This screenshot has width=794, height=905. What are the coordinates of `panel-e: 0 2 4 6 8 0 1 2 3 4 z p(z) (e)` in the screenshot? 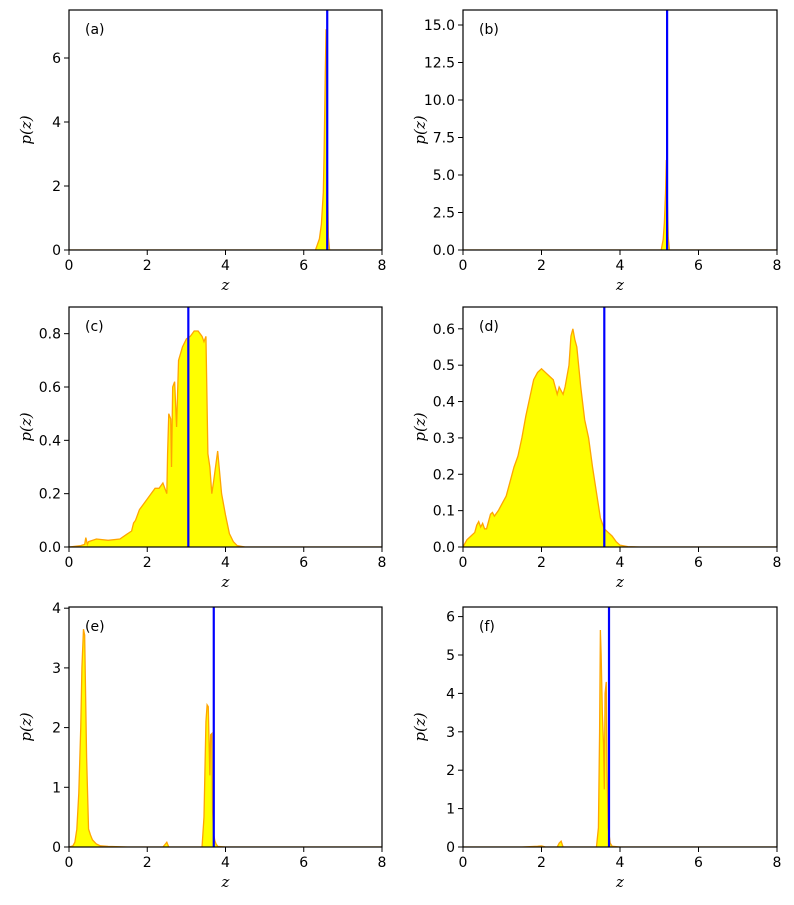 It's located at (201, 746).